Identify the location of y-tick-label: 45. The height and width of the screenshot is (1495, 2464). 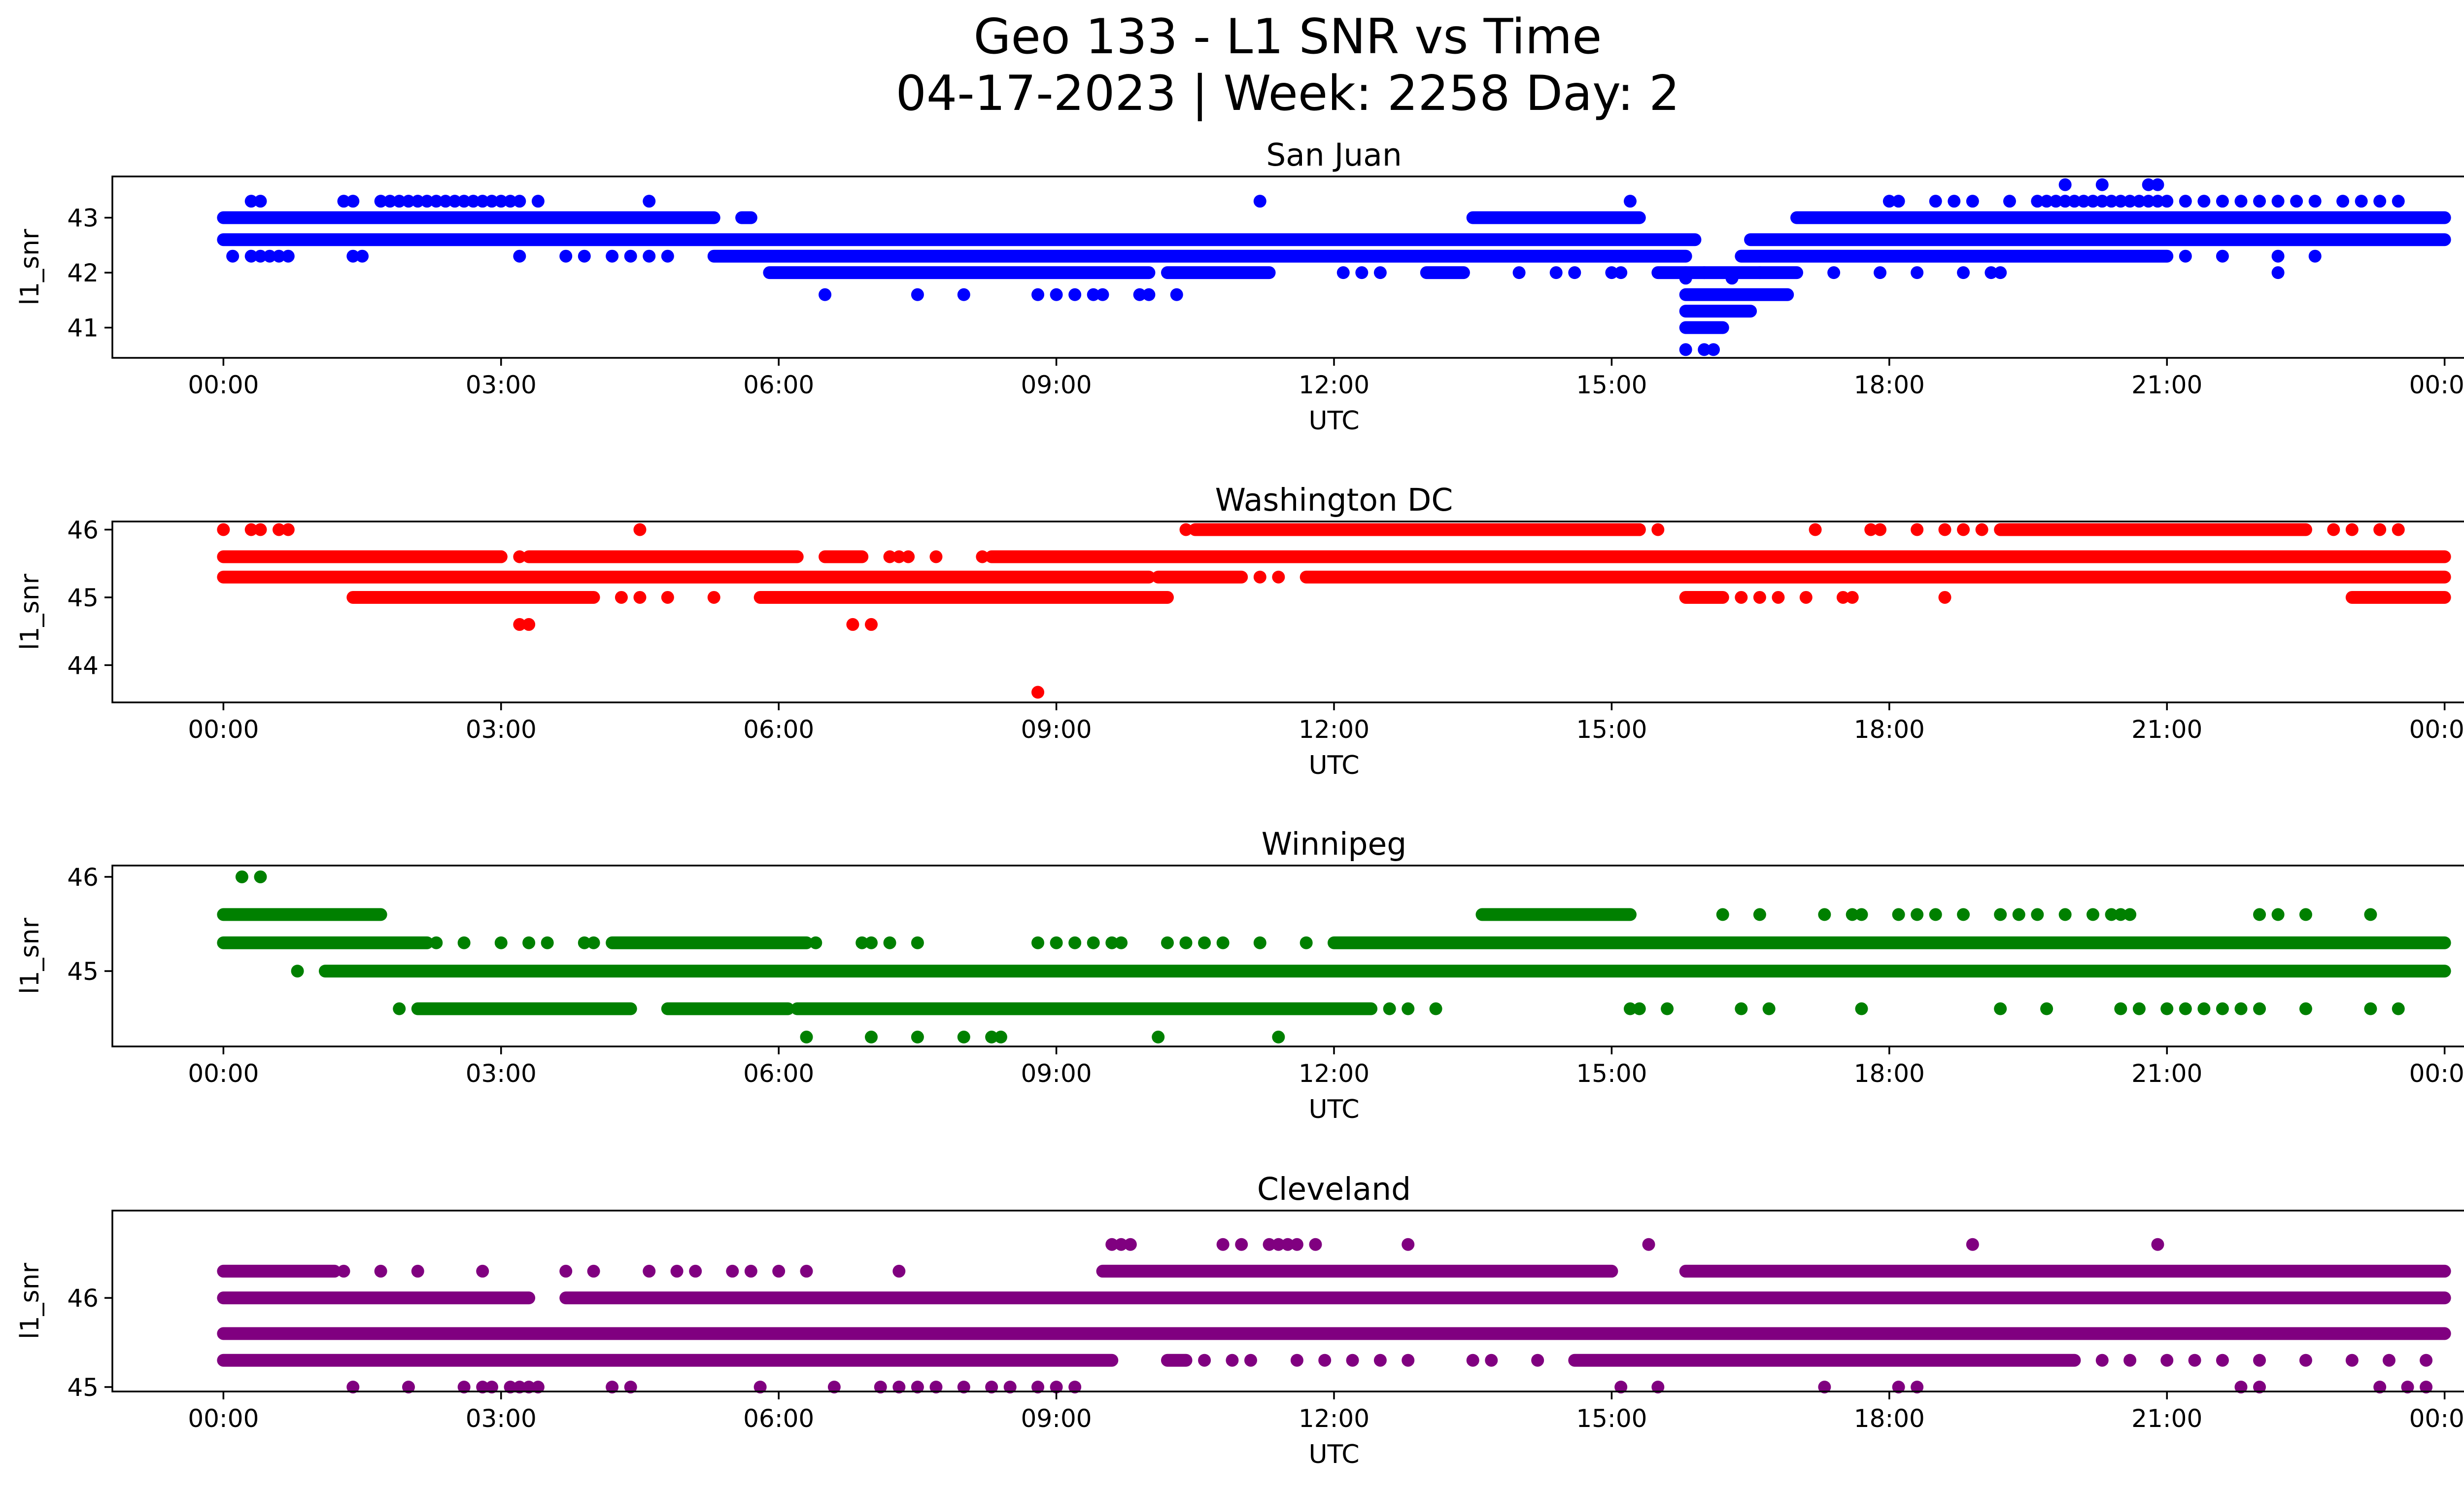
(83, 598).